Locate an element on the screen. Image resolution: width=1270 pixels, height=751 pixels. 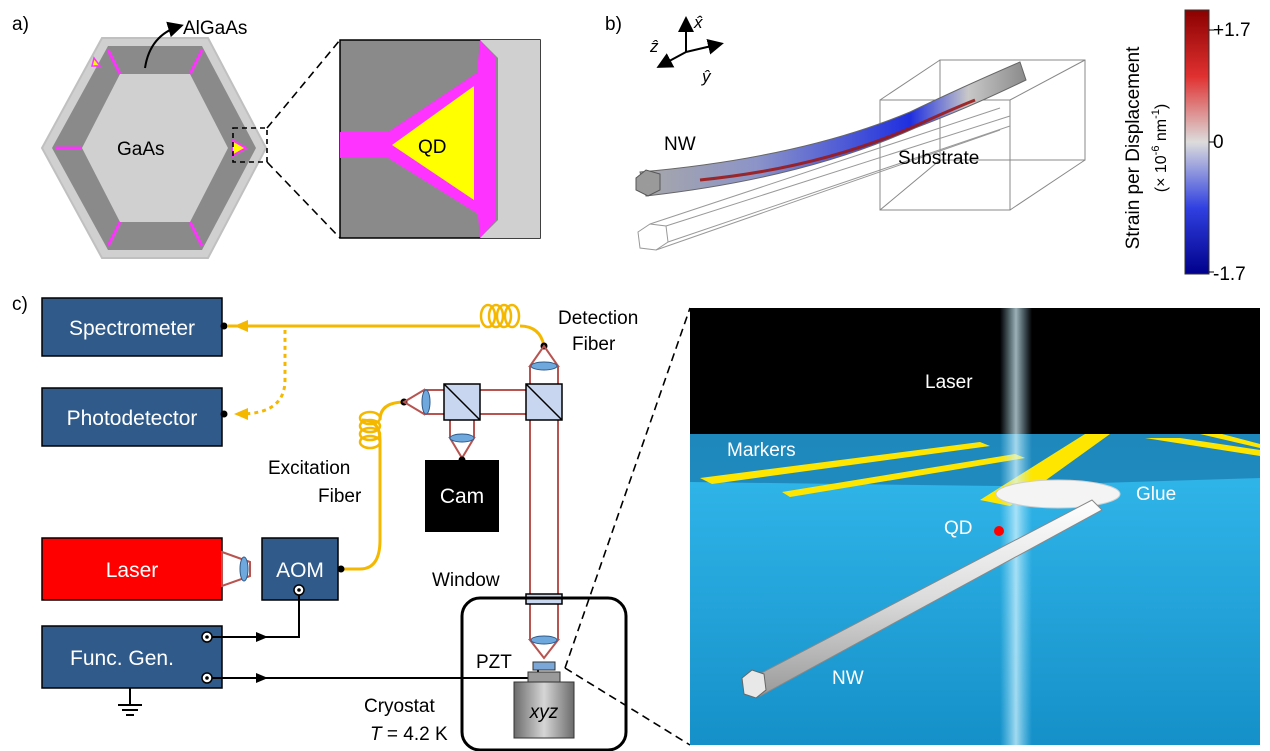
axis-y-label: ŷ is located at coordinates (706, 76).